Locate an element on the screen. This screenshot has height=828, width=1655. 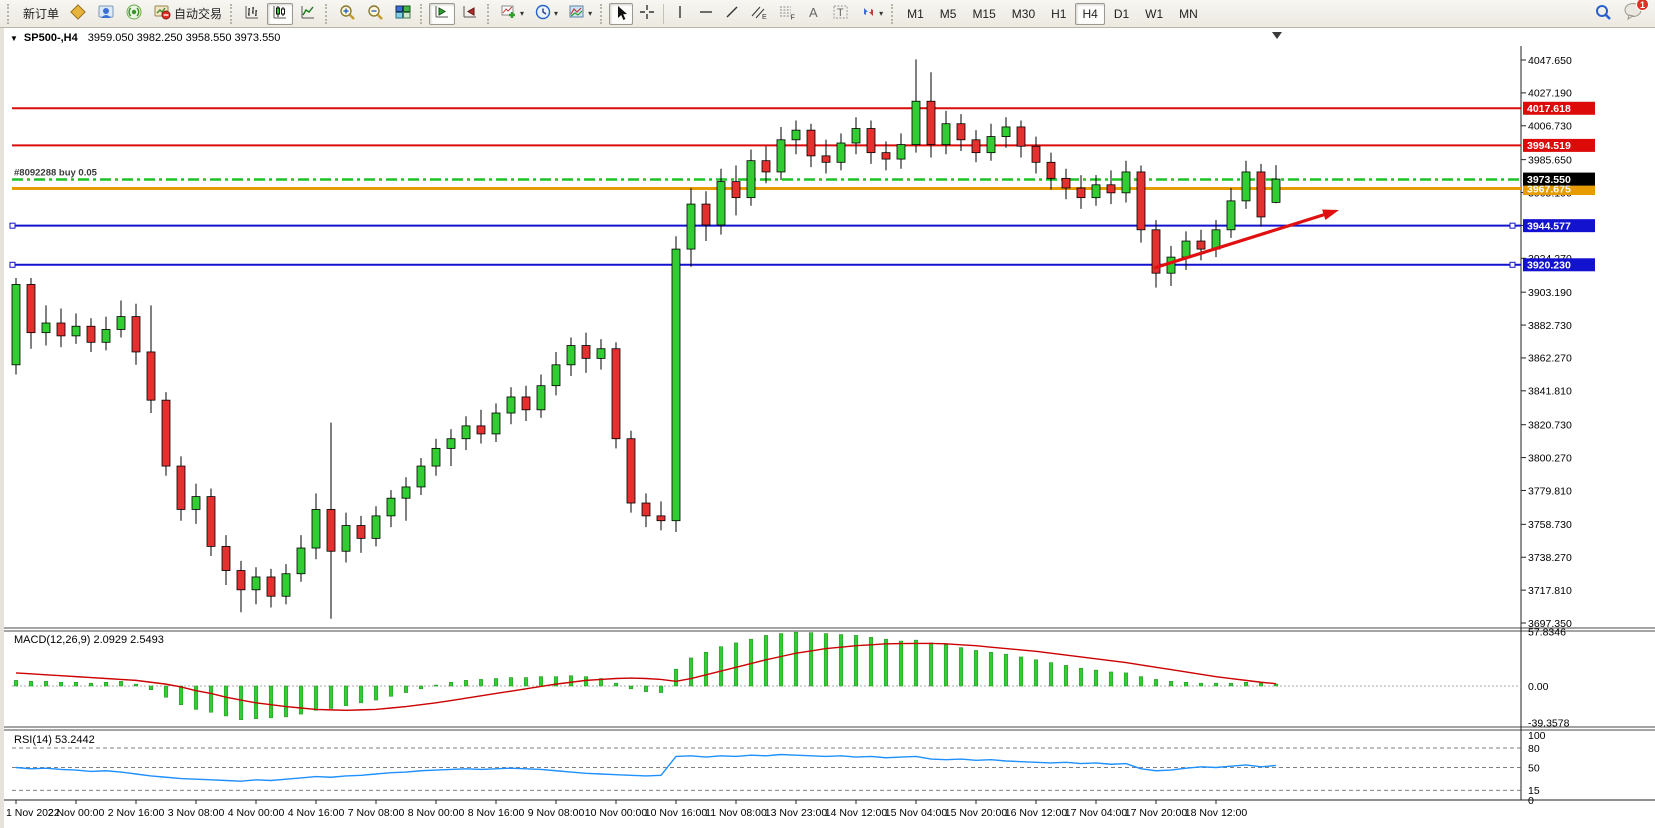
timeframe-M30: M30 is located at coordinates (1023, 13).